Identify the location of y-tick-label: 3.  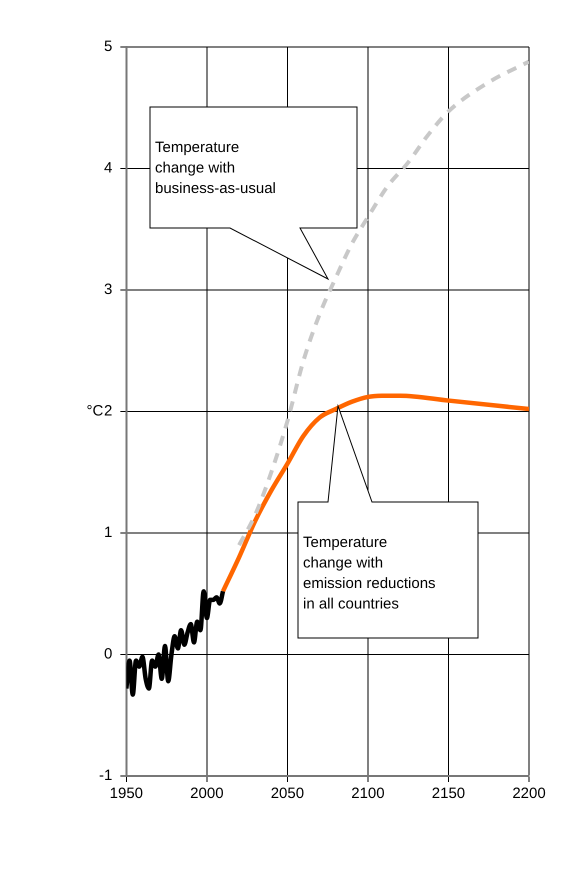
(108, 289).